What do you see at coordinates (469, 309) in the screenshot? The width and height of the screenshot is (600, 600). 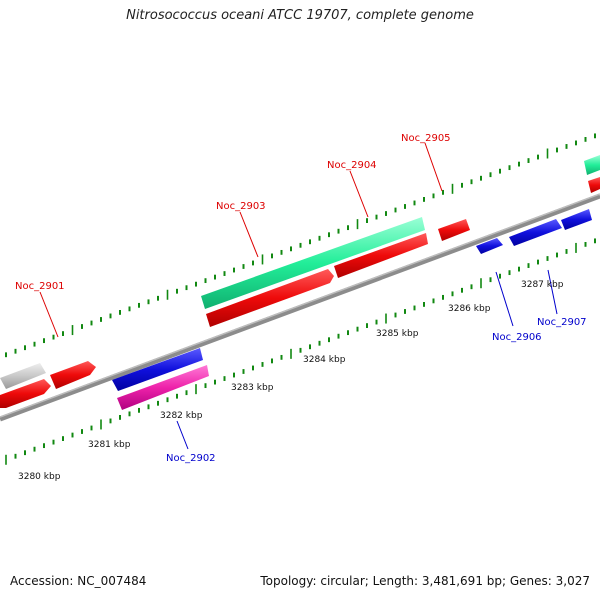 I see `scale-label: 3286 kbp` at bounding box center [469, 309].